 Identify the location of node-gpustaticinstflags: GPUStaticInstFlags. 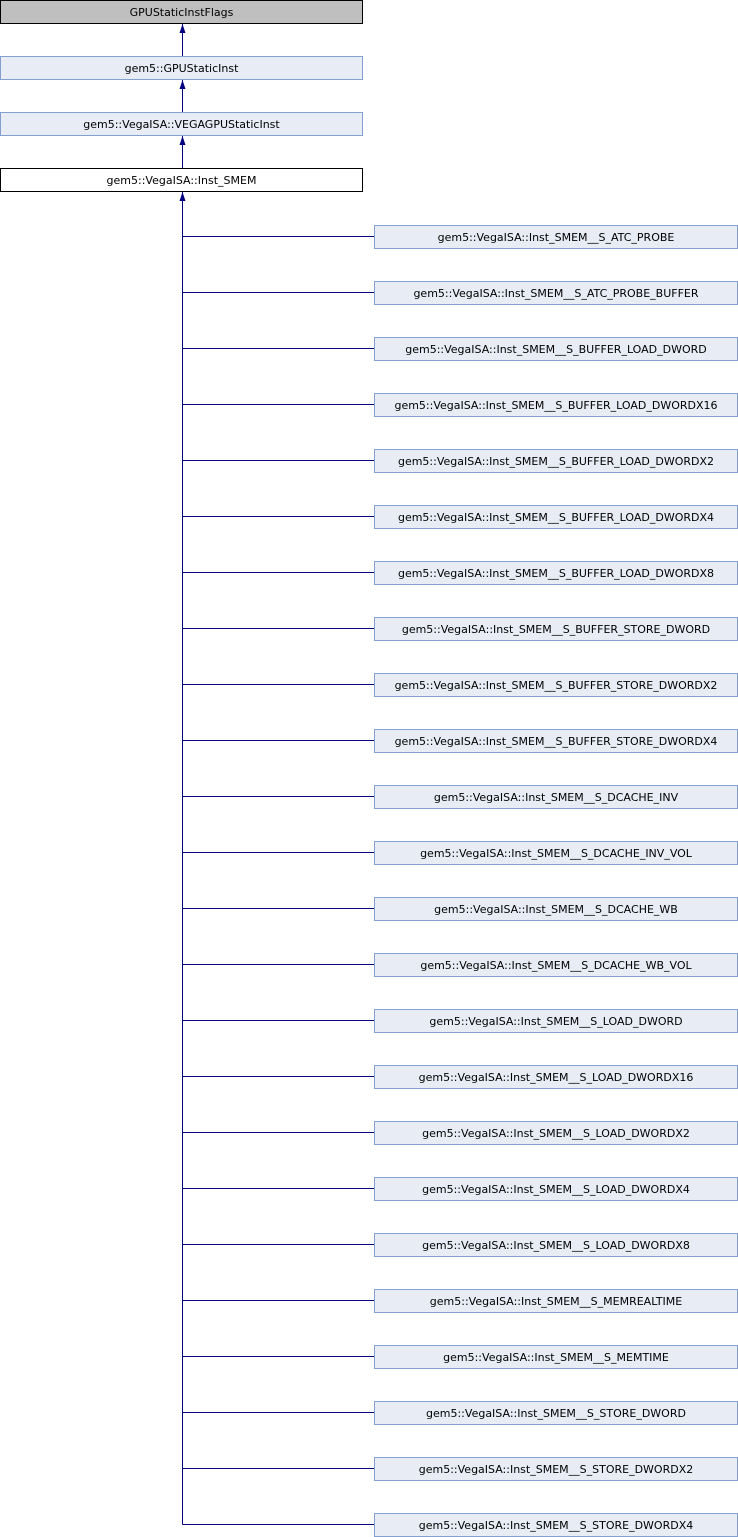
(181, 12).